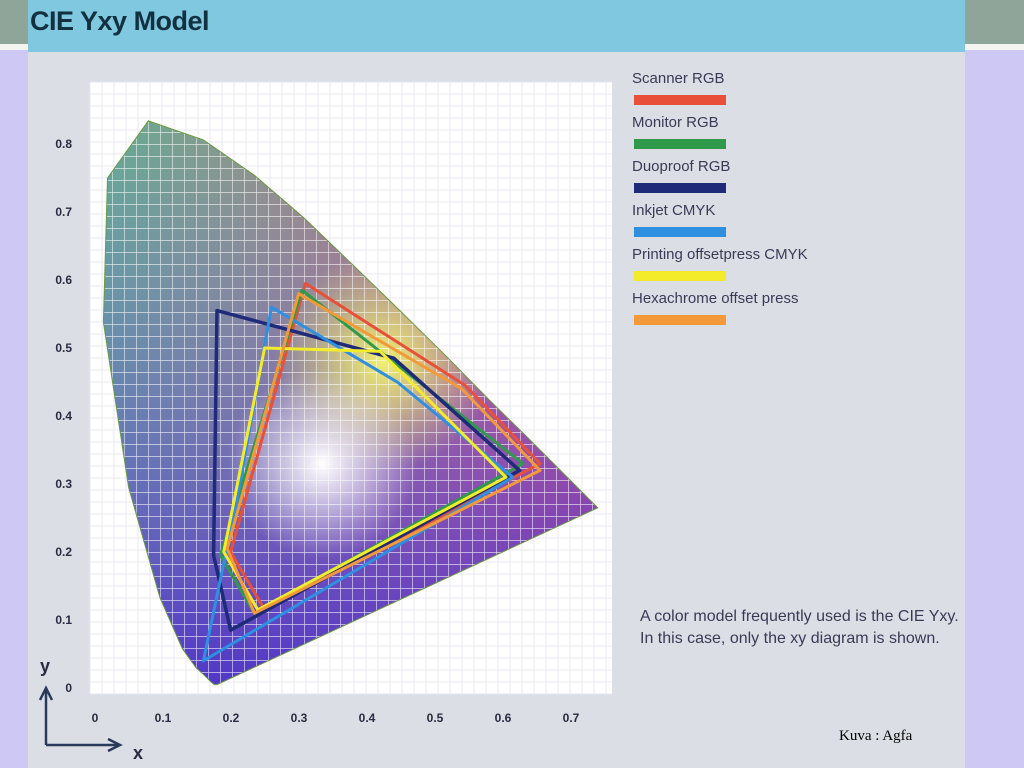 The image size is (1024, 768). Describe the element at coordinates (720, 254) in the screenshot. I see `legend-label: Printing offsetpress CMYK` at that location.